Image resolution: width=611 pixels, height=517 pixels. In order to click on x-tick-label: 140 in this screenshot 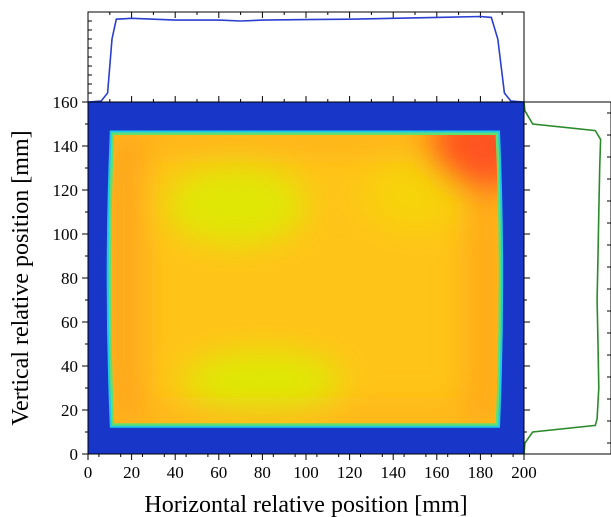, I will do `click(393, 472)`.